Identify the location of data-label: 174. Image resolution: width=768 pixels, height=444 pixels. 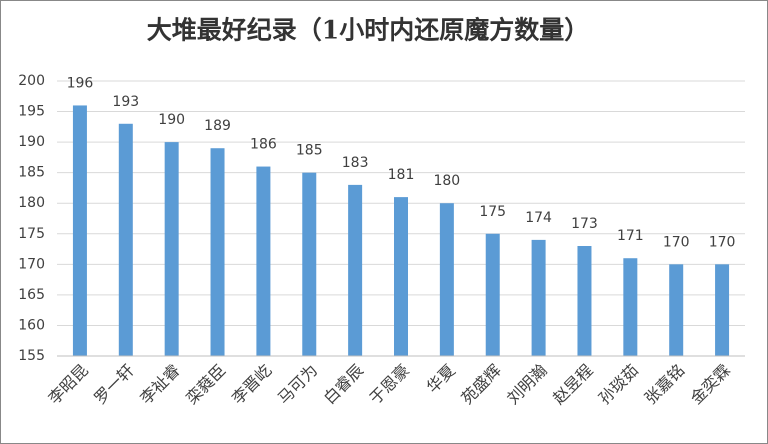
(538, 218).